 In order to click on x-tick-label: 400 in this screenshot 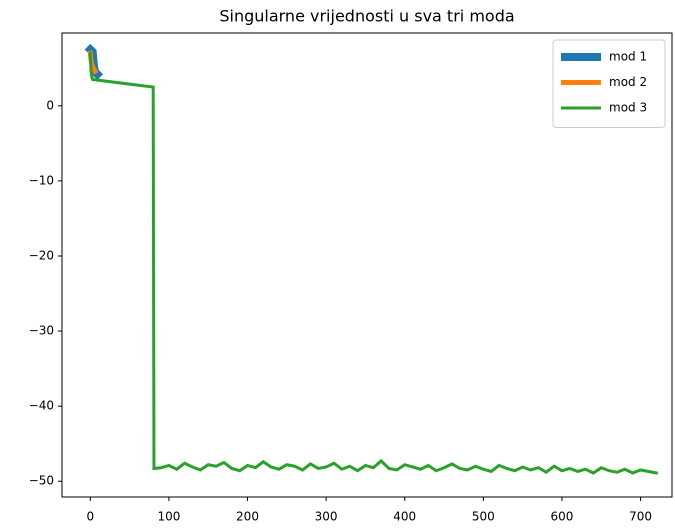, I will do `click(404, 517)`.